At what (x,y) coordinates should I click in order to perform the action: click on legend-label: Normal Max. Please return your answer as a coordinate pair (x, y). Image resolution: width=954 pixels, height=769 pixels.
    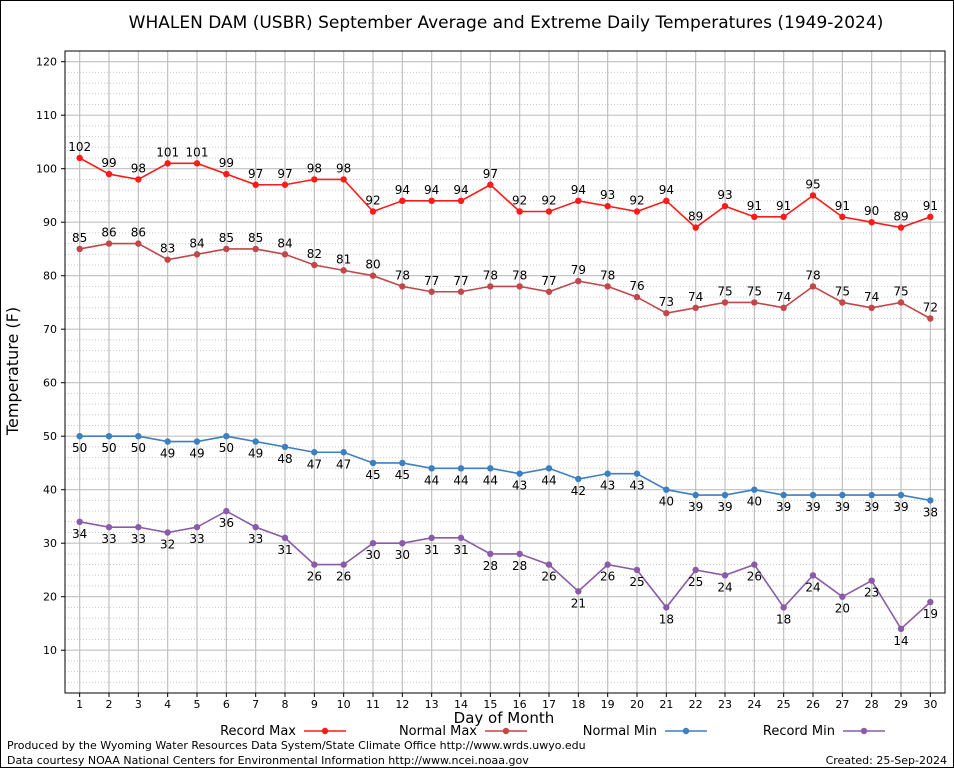
    Looking at the image, I should click on (438, 731).